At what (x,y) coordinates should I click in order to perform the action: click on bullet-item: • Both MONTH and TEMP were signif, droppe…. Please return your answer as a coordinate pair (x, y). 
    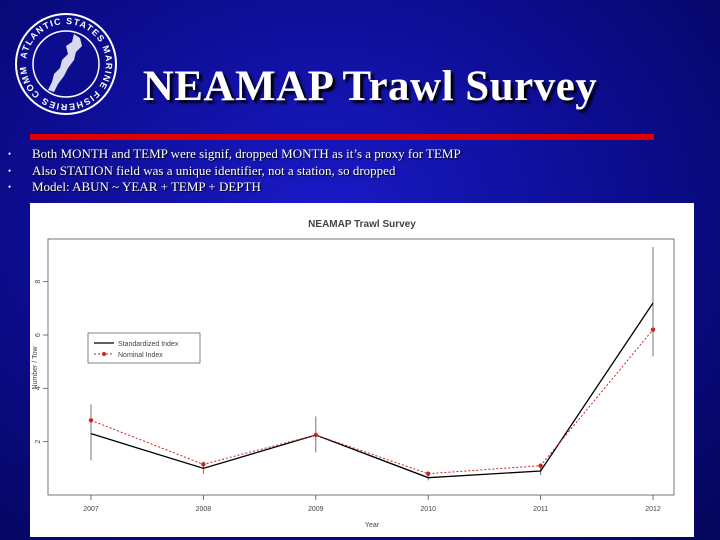
    Looking at the image, I should click on (234, 153).